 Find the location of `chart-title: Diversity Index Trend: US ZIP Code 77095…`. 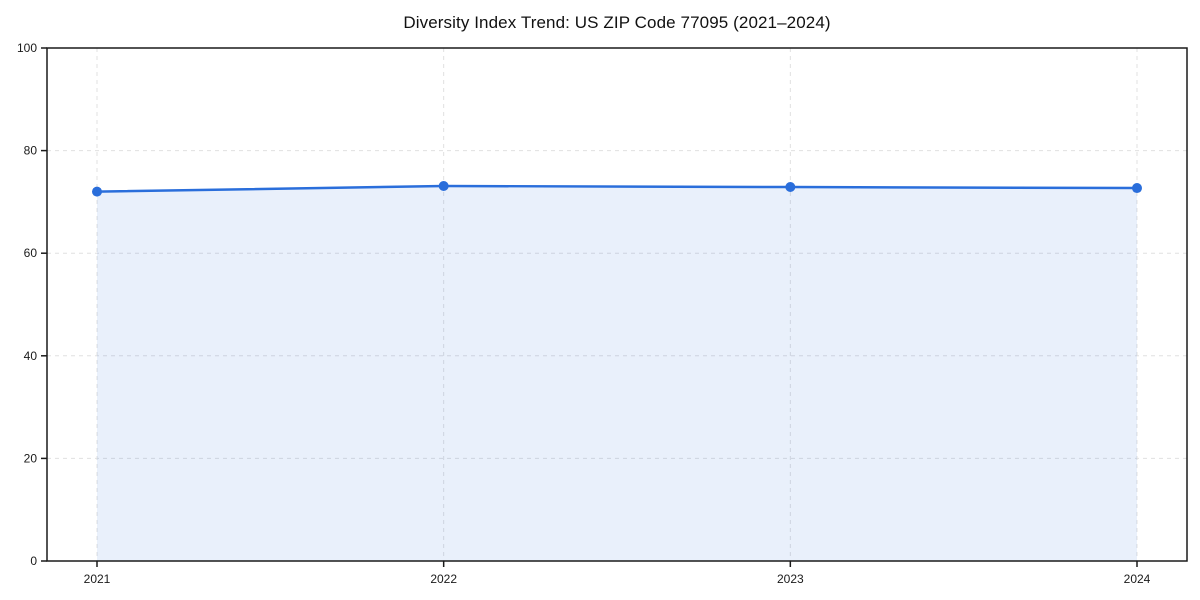

chart-title: Diversity Index Trend: US ZIP Code 77095… is located at coordinates (617, 22).